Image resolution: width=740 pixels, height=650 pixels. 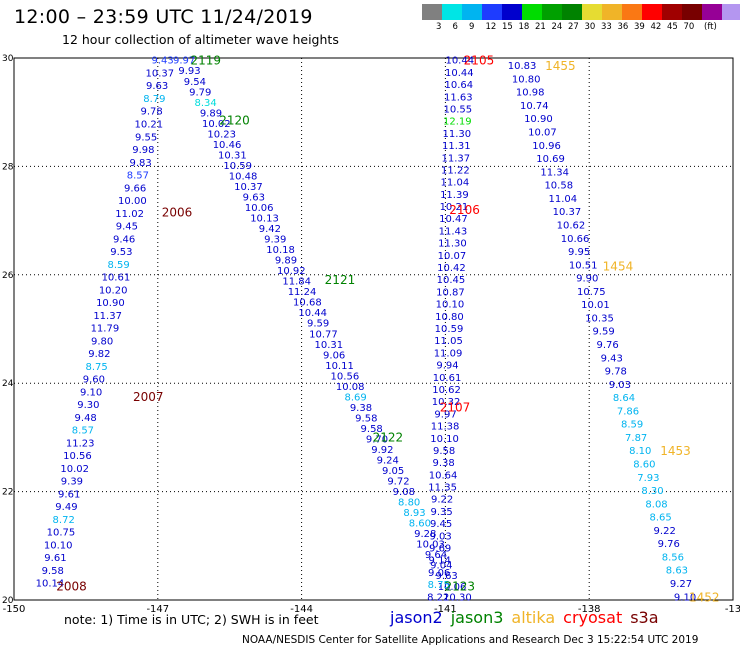 What do you see at coordinates (14, 609) in the screenshot?
I see `x-tick-label: -150` at bounding box center [14, 609].